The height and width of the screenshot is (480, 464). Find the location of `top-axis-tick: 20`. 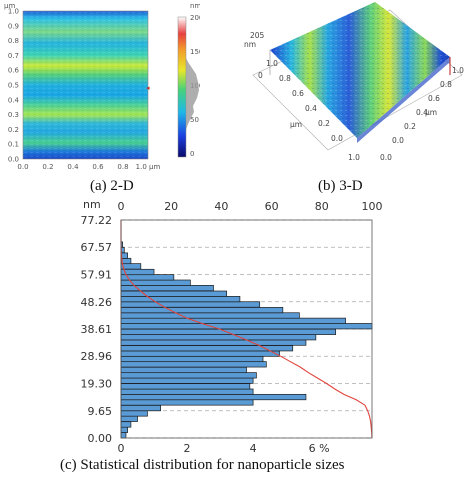

top-axis-tick: 20 is located at coordinates (171, 206).